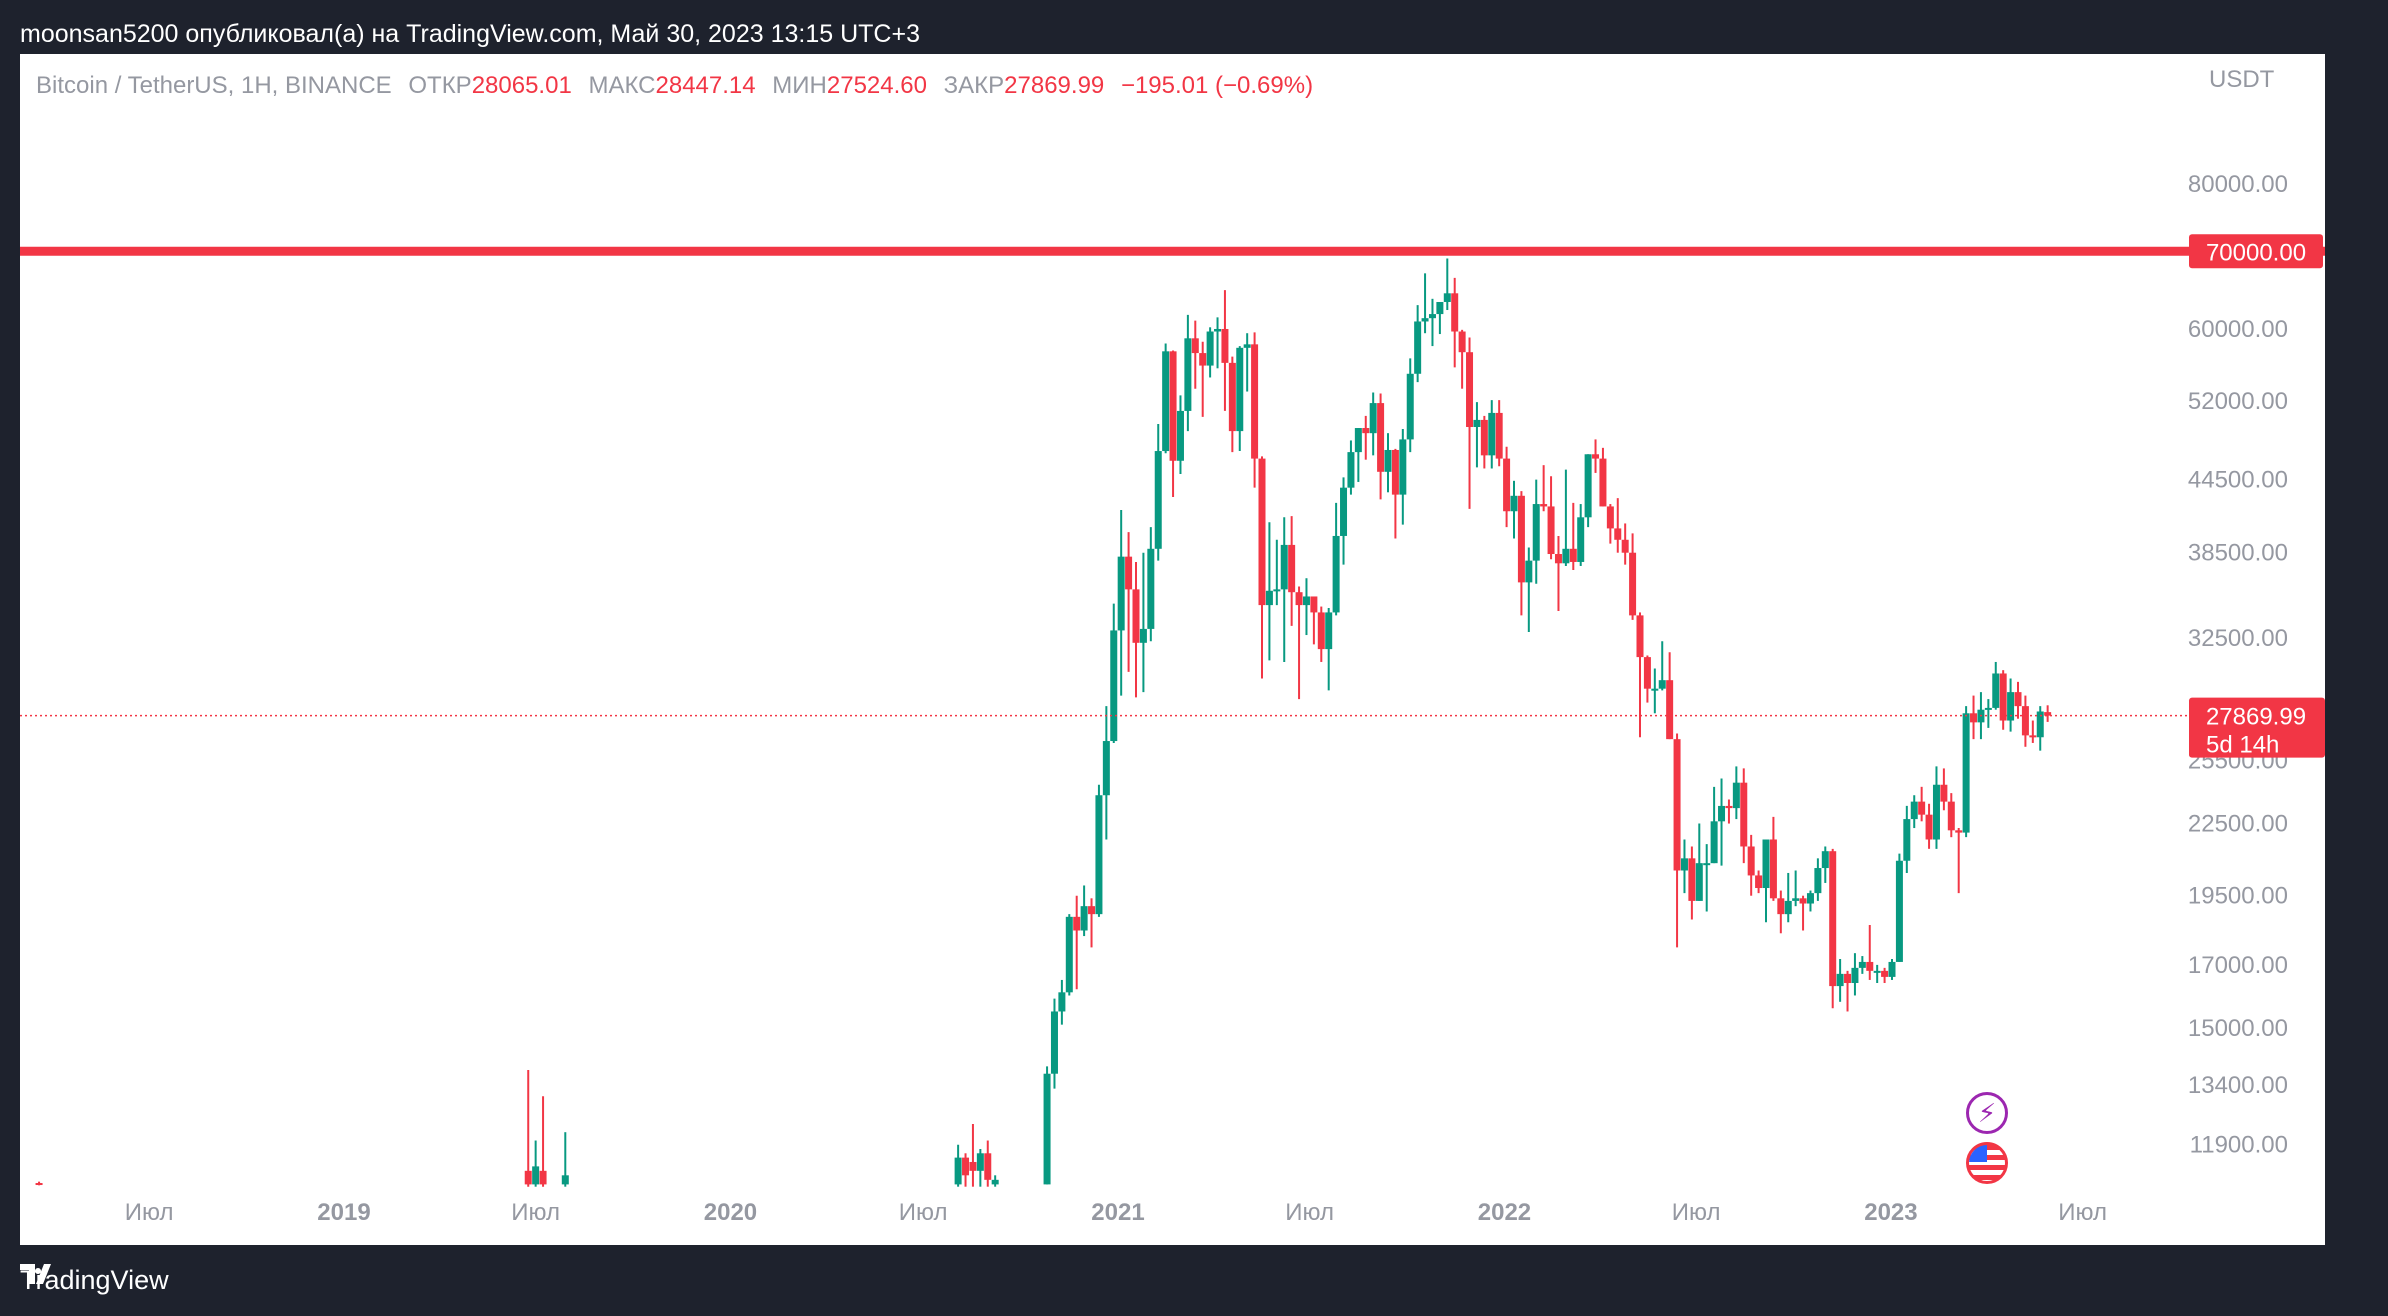 The height and width of the screenshot is (1316, 2388). What do you see at coordinates (2242, 79) in the screenshot?
I see `price-scale-currency: USDT` at bounding box center [2242, 79].